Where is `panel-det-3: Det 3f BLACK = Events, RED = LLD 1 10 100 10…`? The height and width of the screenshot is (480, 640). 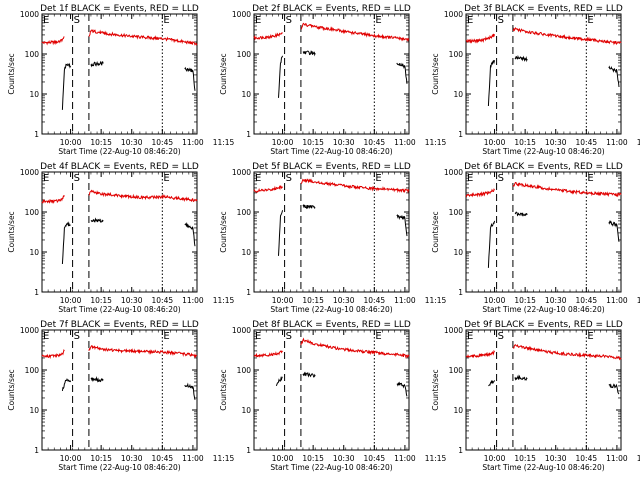
panel-det-3: Det 3f BLACK = Events, RED = LLD 1 10 100 10… is located at coordinates (535, 80).